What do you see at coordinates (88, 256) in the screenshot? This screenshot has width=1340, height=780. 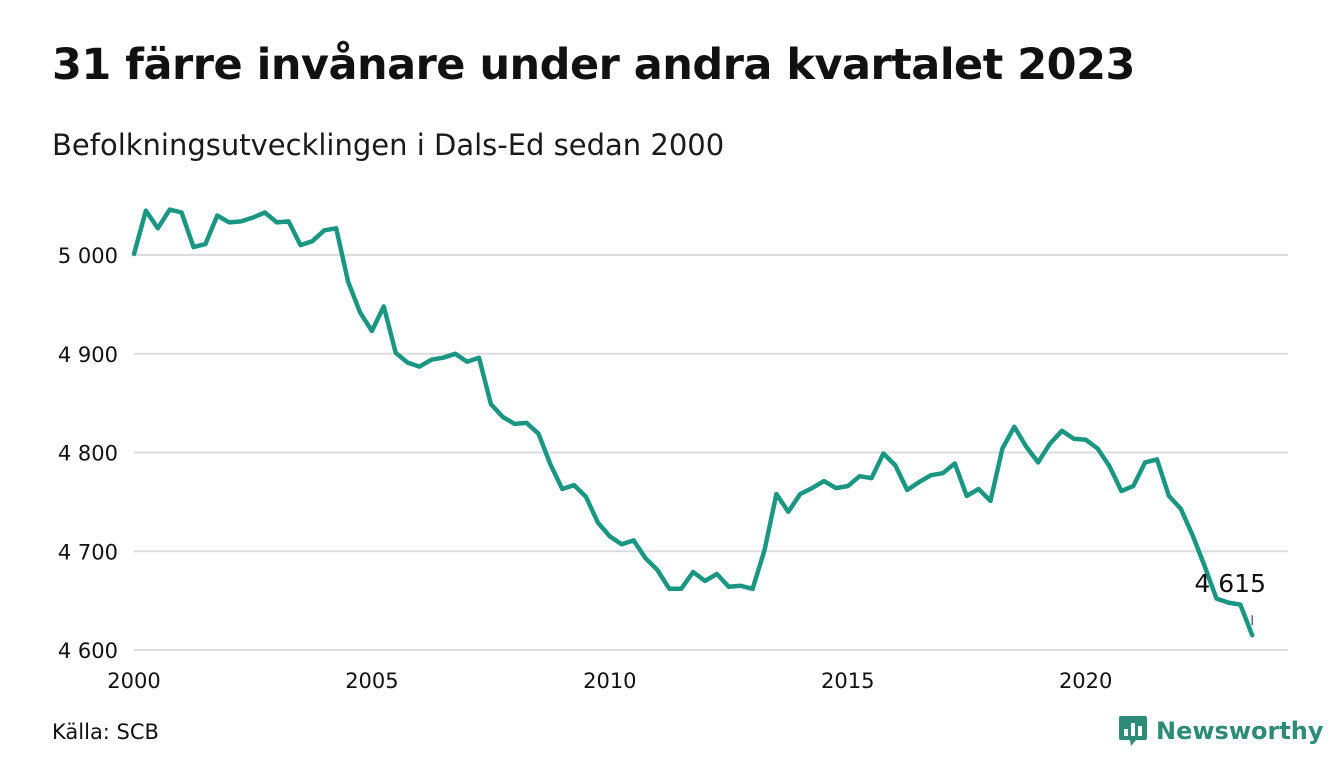 I see `y-tick-label: 5 000` at bounding box center [88, 256].